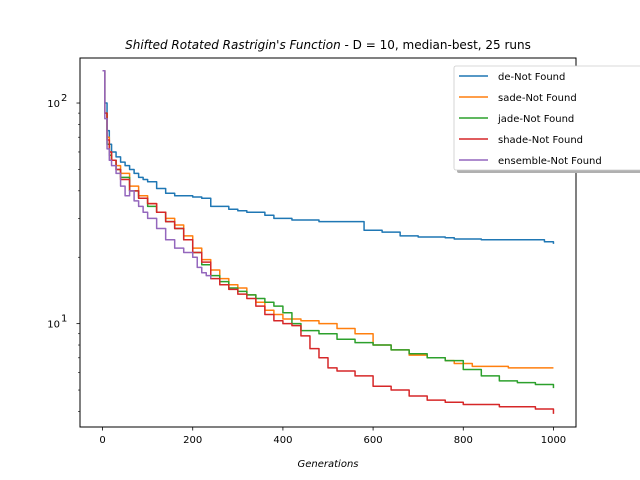 This screenshot has height=480, width=640. Describe the element at coordinates (535, 119) in the screenshot. I see `legend-label-jade: jade-Not Found` at that location.